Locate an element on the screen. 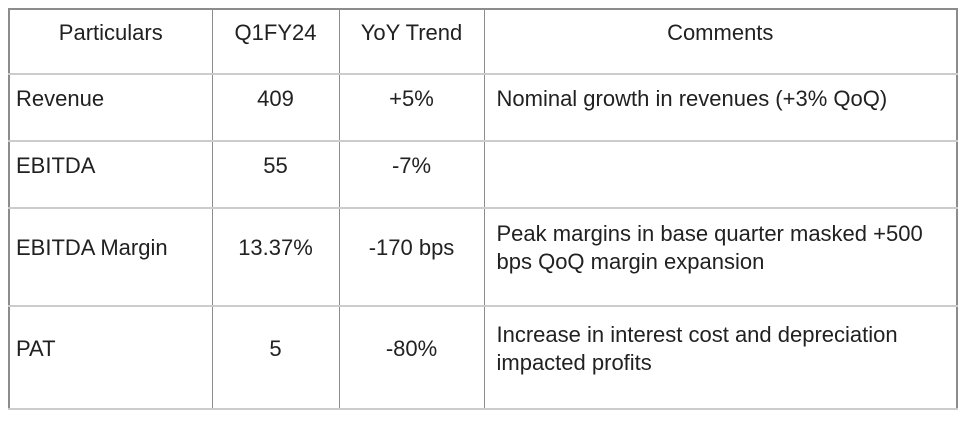 Image resolution: width=962 pixels, height=428 pixels. cell-revenue-trend: +5% is located at coordinates (411, 108).